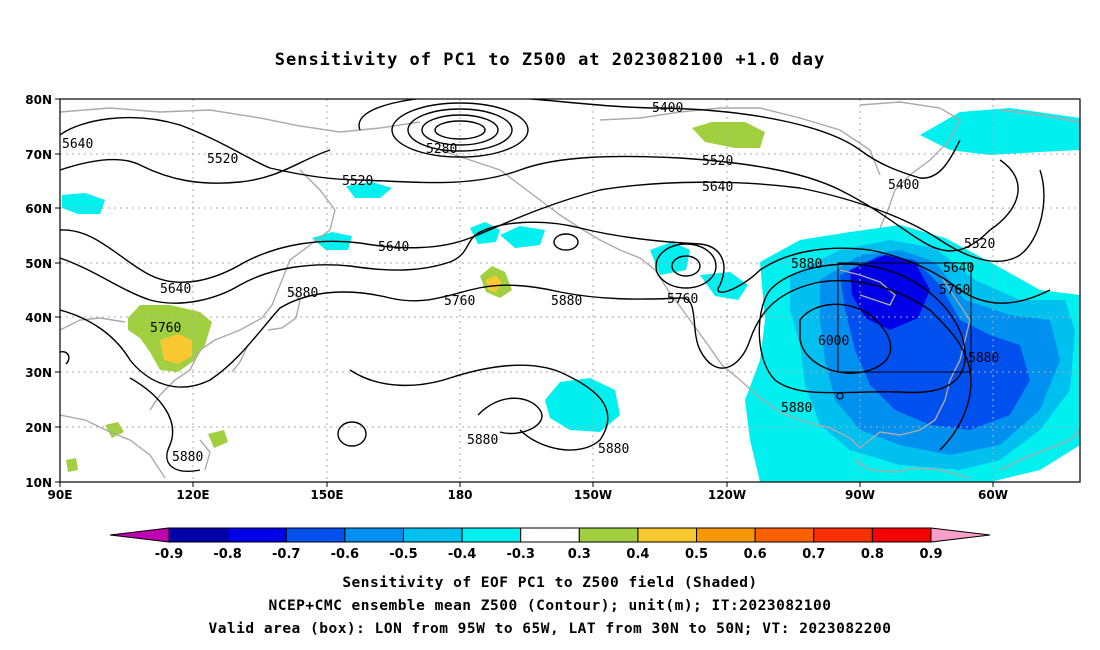 The height and width of the screenshot is (650, 1100). What do you see at coordinates (930, 554) in the screenshot?
I see `colorbar-label: 0.9` at bounding box center [930, 554].